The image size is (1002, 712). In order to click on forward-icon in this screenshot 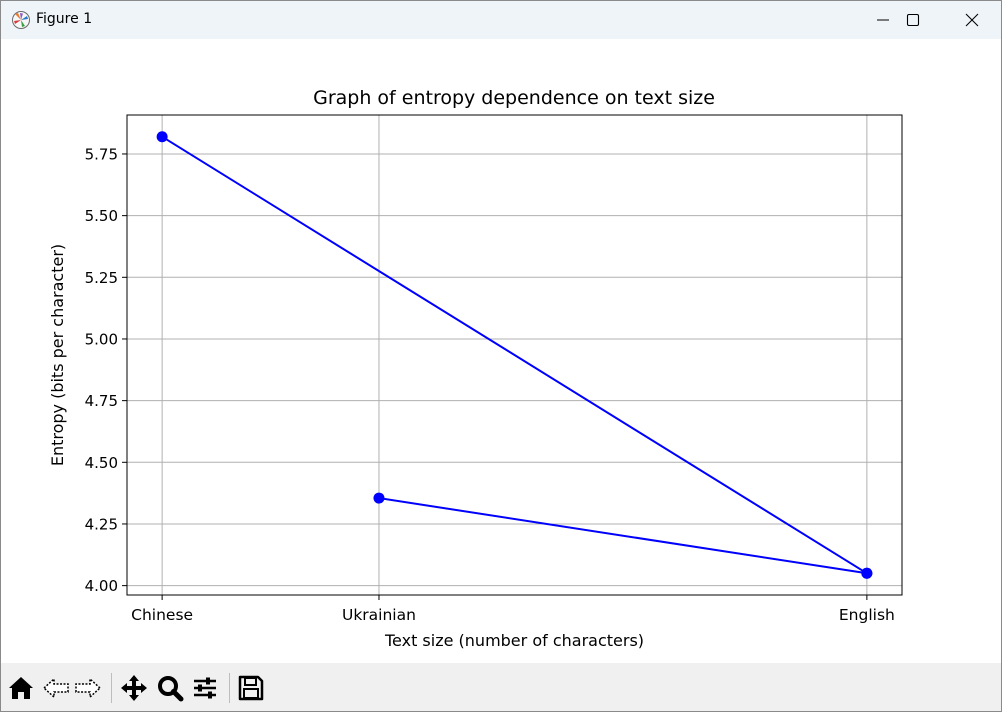, I will do `click(88, 688)`.